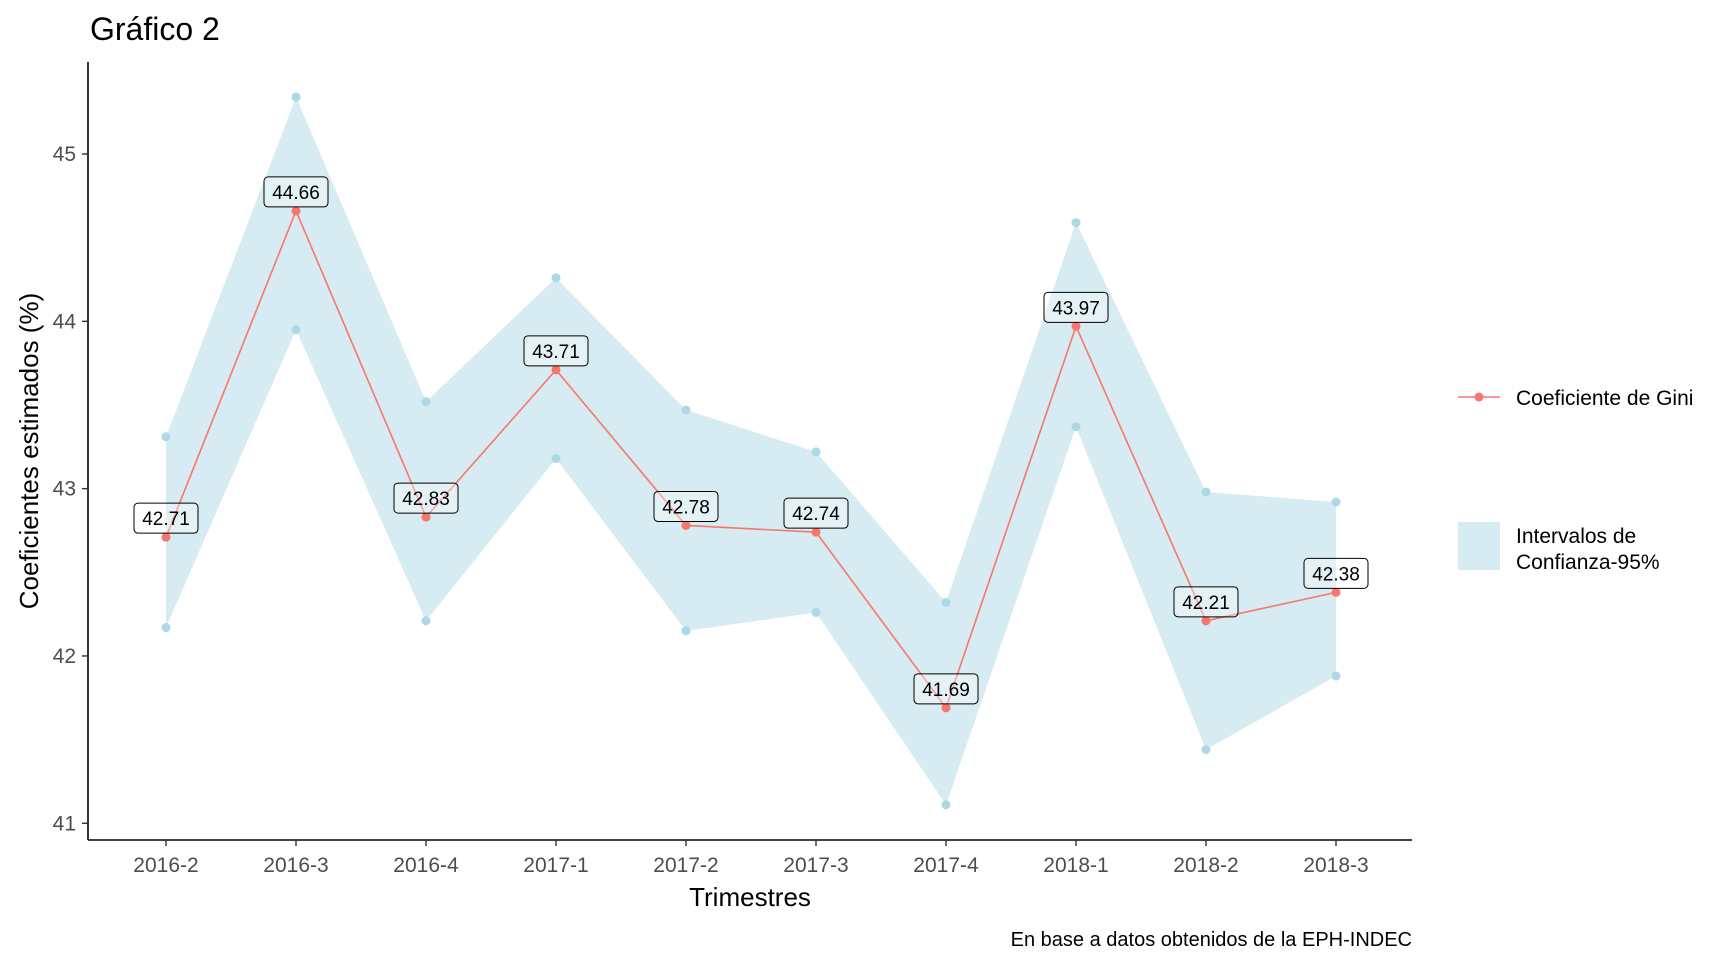  I want to click on data-label-text: 44.66, so click(296, 193).